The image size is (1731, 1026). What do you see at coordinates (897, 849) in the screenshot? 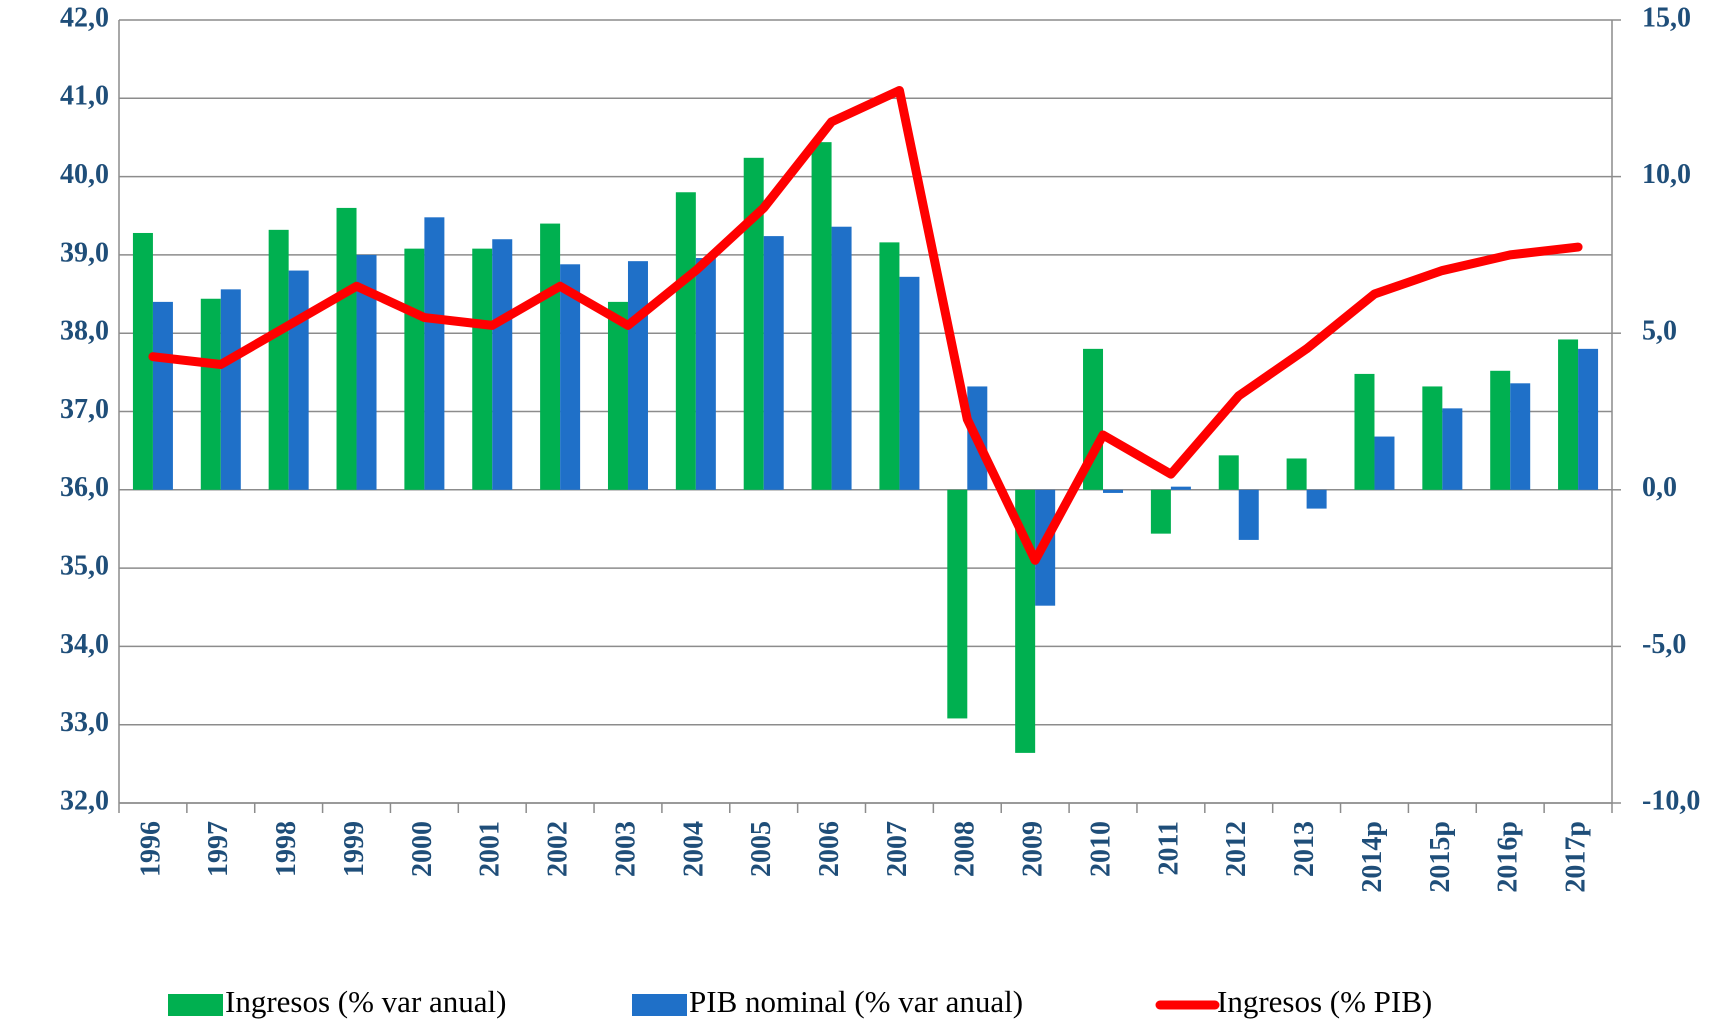
I see `x-tick-label: 2007` at bounding box center [897, 849].